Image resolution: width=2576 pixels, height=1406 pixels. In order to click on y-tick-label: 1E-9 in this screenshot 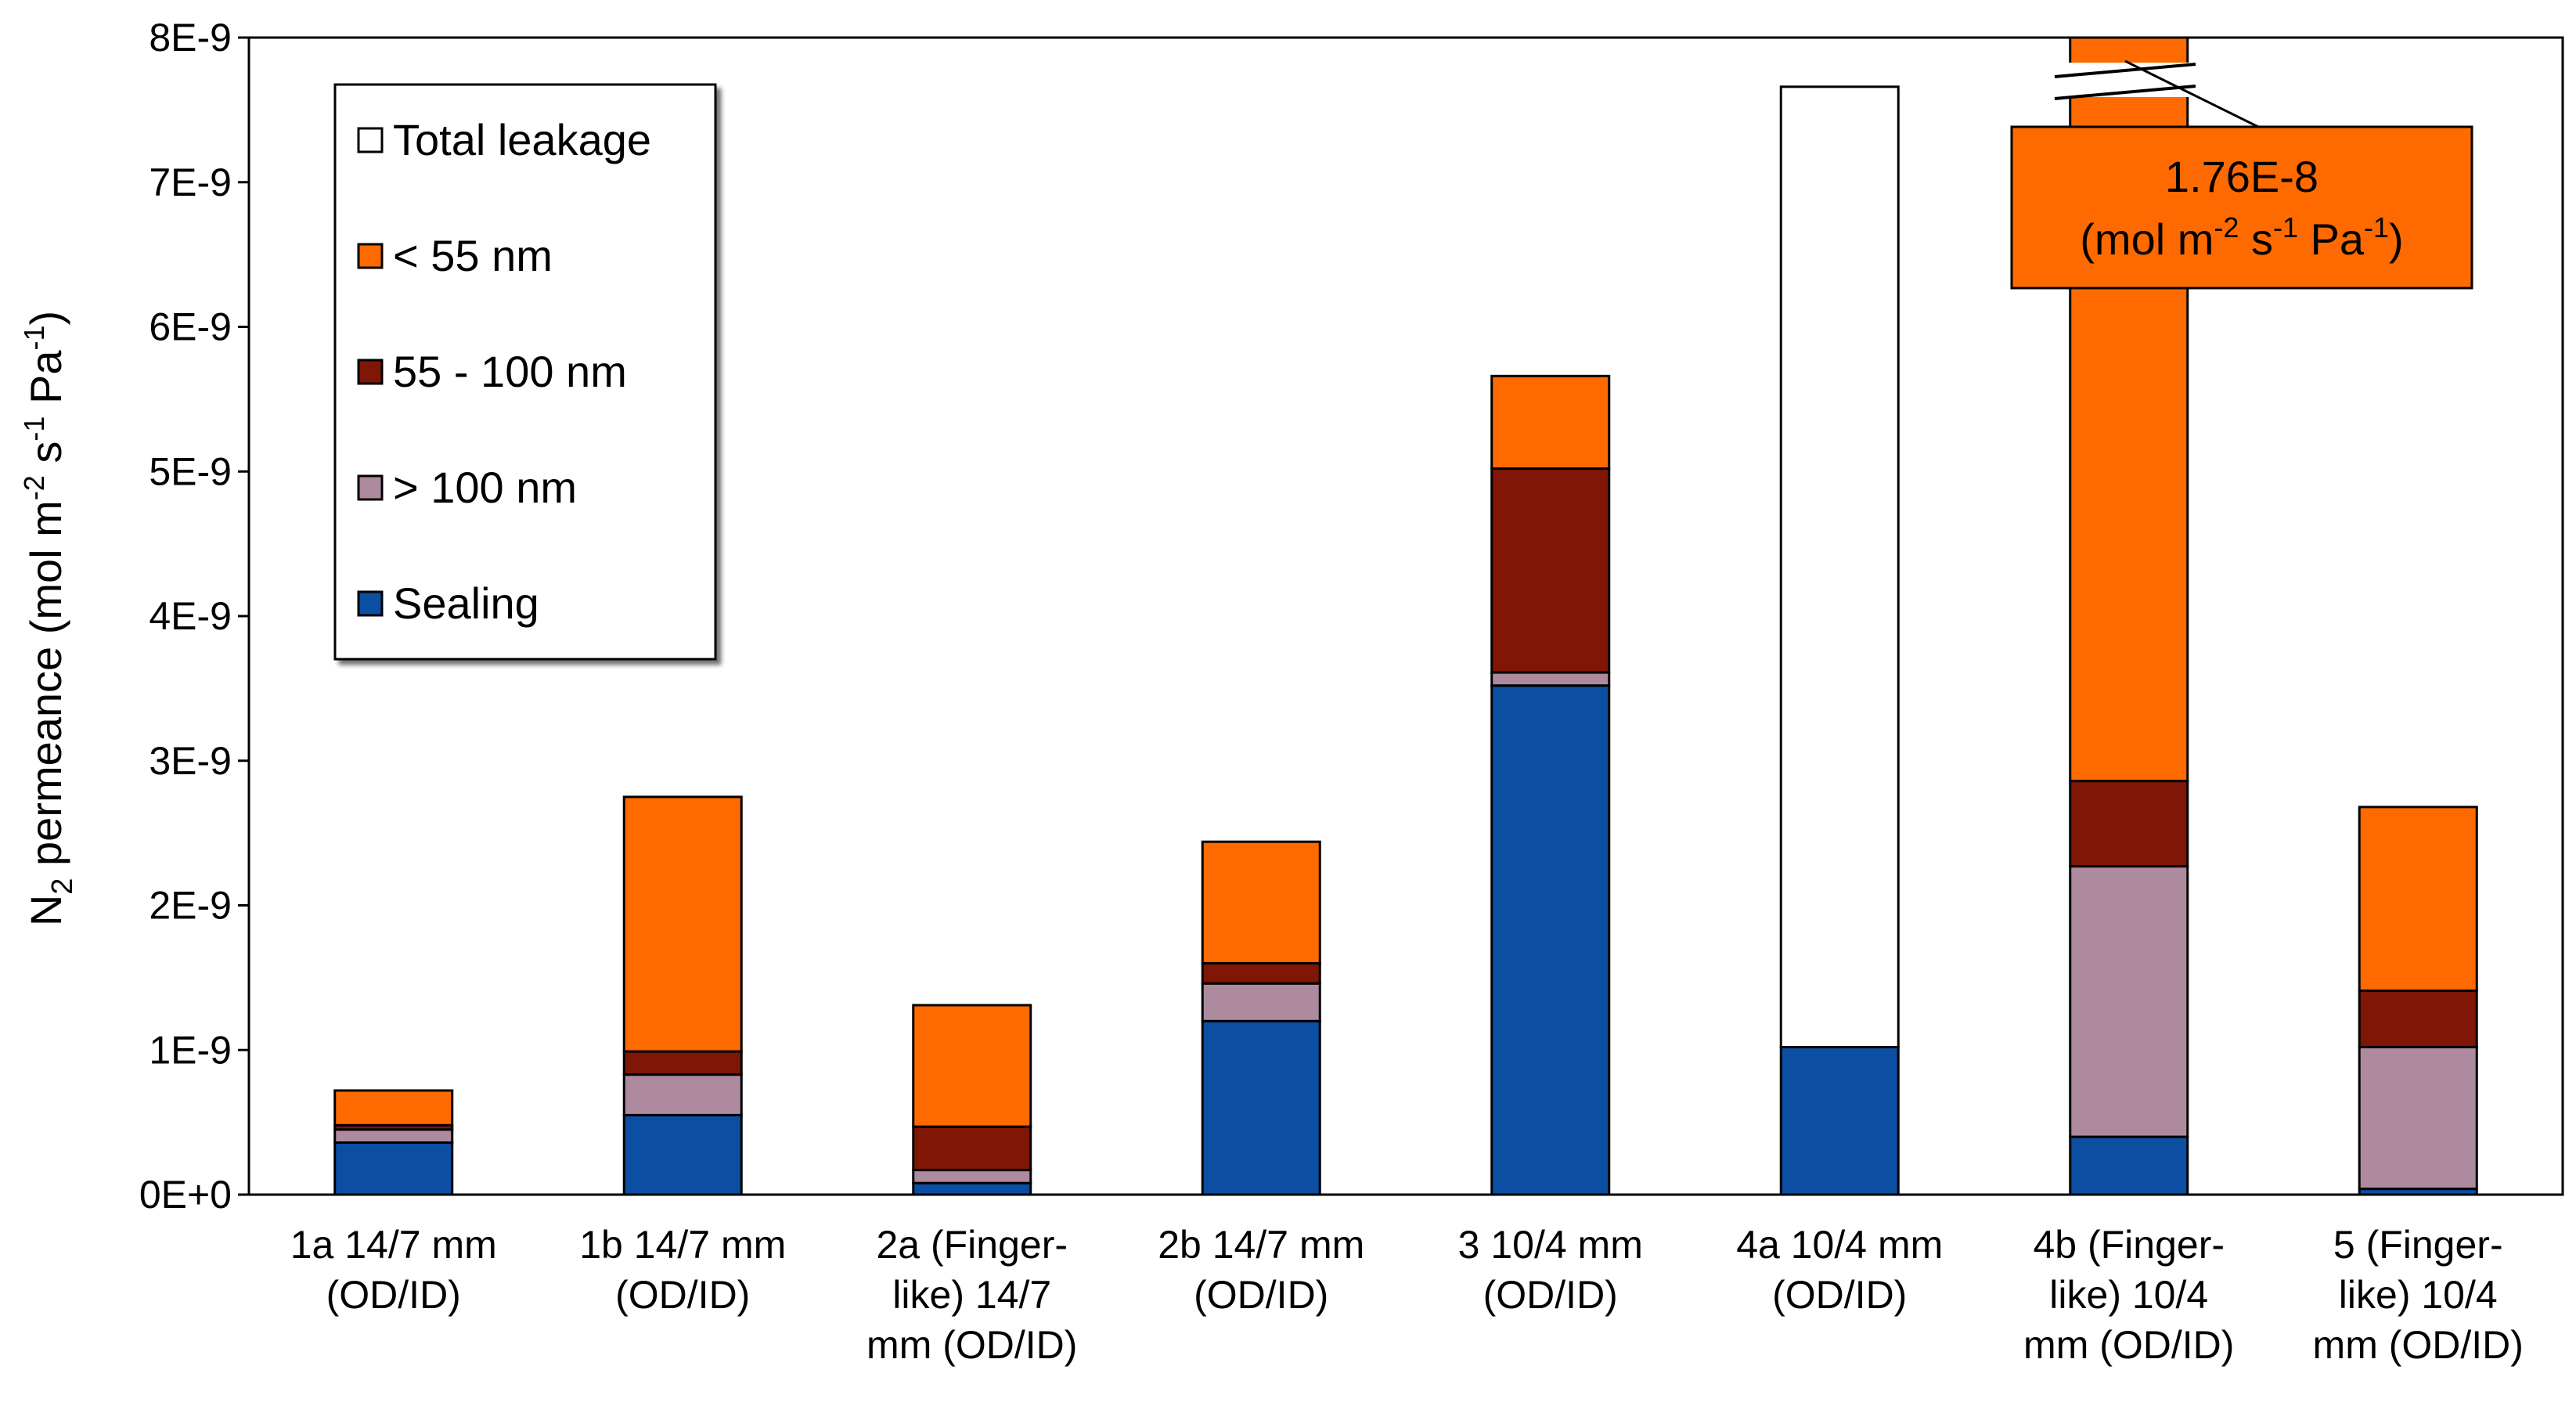, I will do `click(190, 1050)`.